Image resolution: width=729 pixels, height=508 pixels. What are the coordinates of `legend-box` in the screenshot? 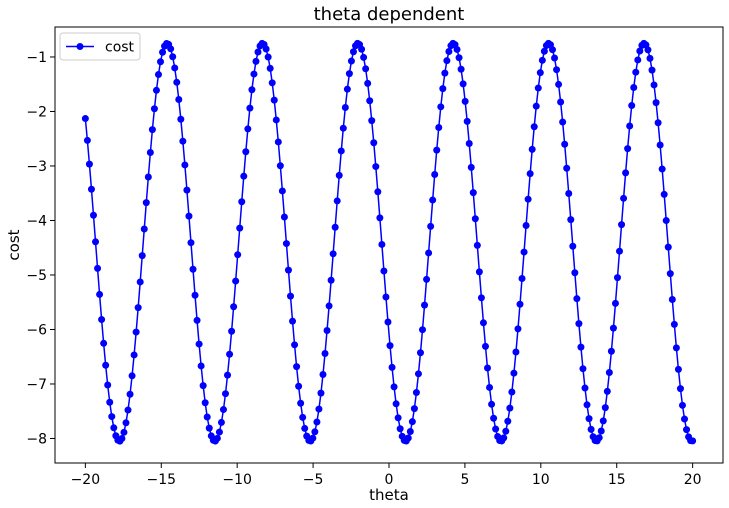 It's located at (100, 46).